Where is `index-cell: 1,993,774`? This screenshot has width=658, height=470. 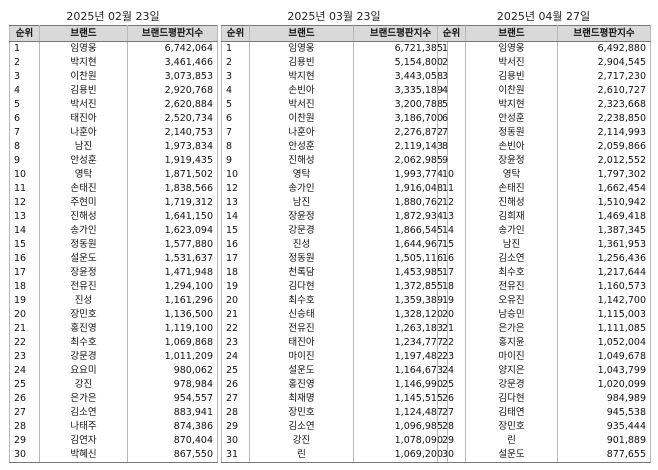 index-cell: 1,993,774 is located at coordinates (400, 175).